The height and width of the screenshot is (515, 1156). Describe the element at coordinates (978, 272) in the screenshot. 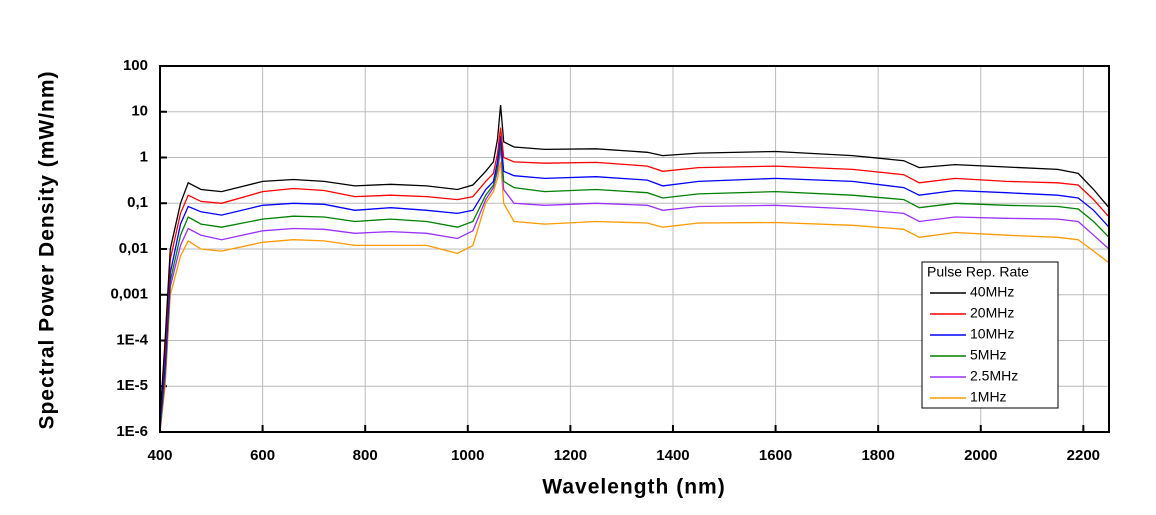

I see `legend-title: Pulse Rep. Rate` at that location.